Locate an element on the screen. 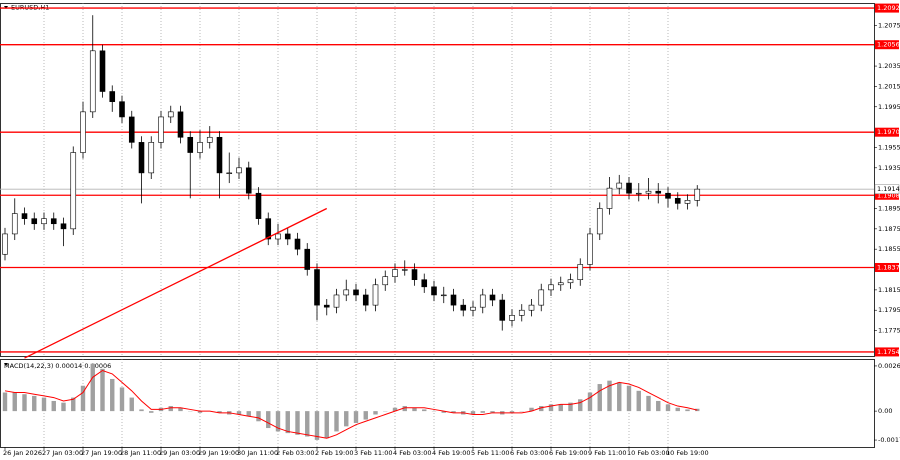 This screenshot has height=460, width=900. current-price-label: 1.1914 is located at coordinates (888, 189).